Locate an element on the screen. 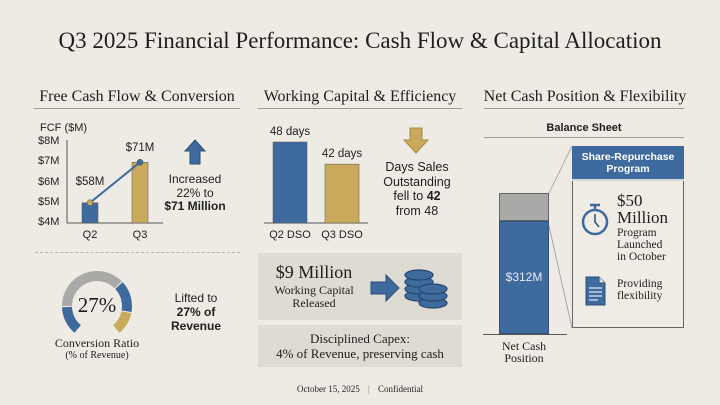 This screenshot has height=405, width=720. flex-line: Providing is located at coordinates (640, 284).